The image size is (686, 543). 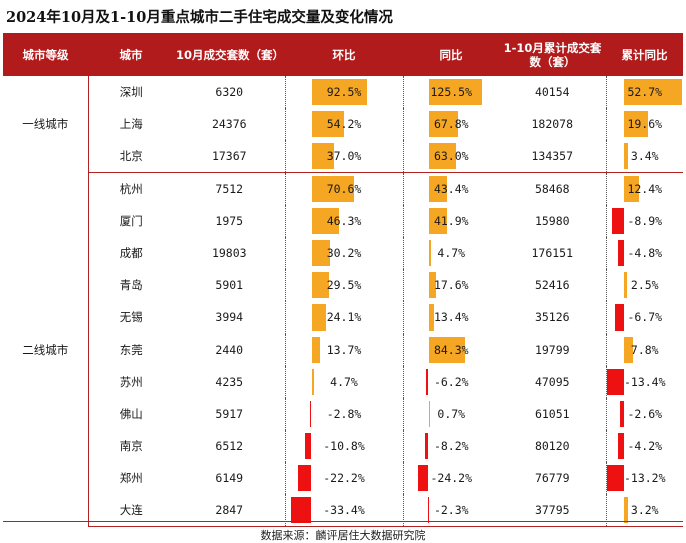 I want to click on mom-cell-text: 30.2%, so click(x=344, y=253).